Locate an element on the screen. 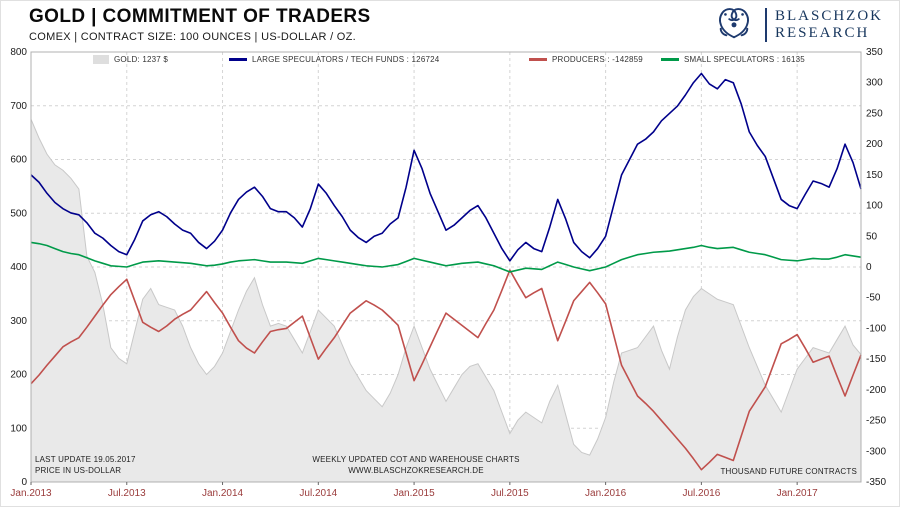 This screenshot has width=900, height=508. legend-item-producers: PRODUCERS : -142859 is located at coordinates (586, 59).